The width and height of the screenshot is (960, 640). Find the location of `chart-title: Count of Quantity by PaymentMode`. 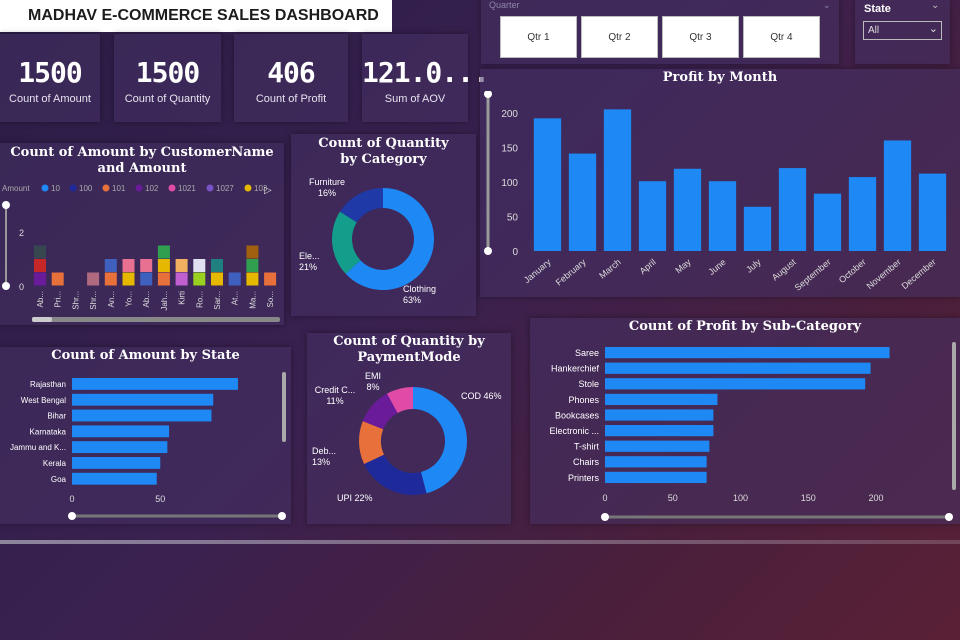

chart-title: Count of Quantity by PaymentMode is located at coordinates (409, 349).